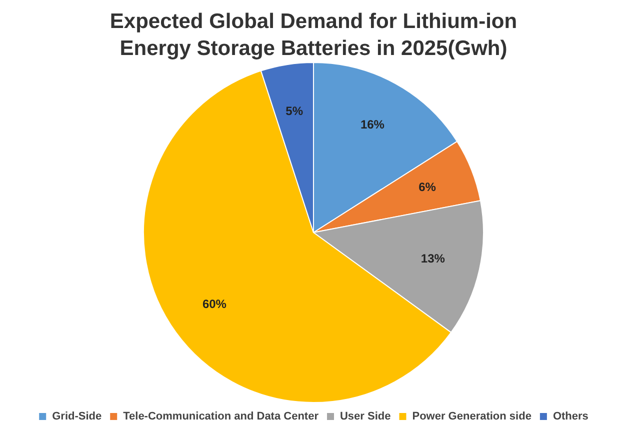  I want to click on legend-label: User Side, so click(365, 416).